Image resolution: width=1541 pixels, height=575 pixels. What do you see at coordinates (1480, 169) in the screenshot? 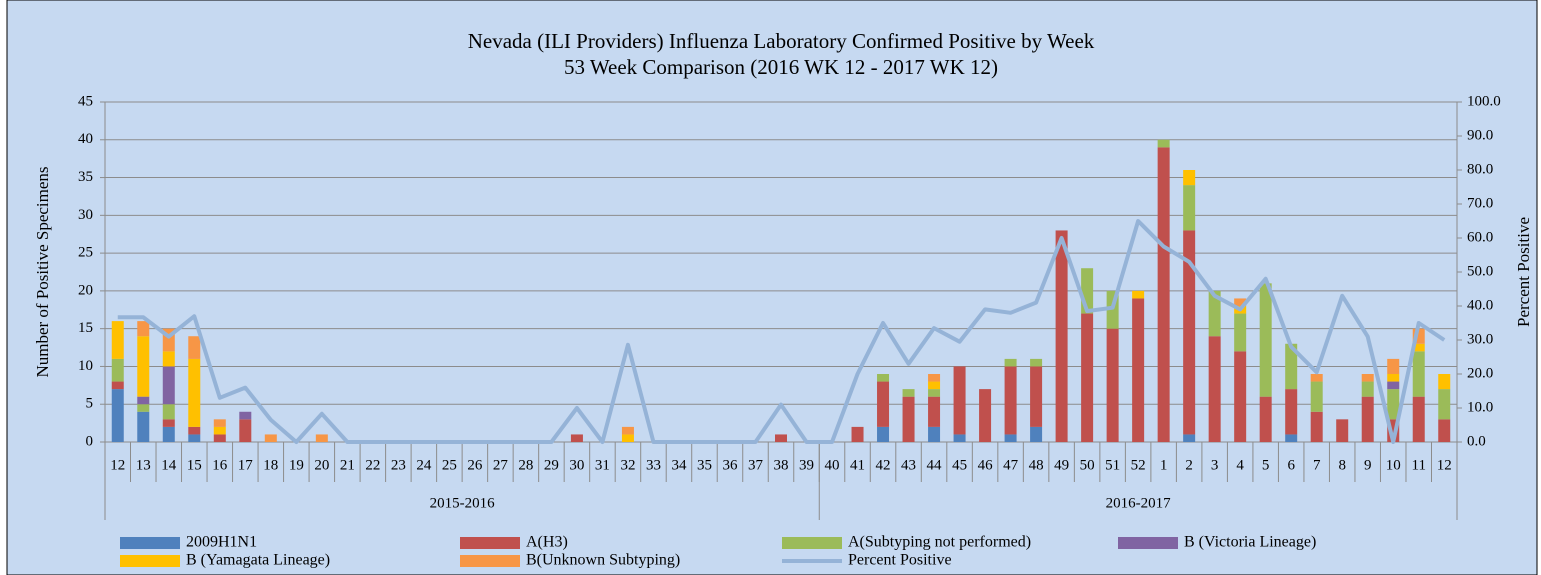
I see `y2-tick-label: 80.0` at bounding box center [1480, 169].